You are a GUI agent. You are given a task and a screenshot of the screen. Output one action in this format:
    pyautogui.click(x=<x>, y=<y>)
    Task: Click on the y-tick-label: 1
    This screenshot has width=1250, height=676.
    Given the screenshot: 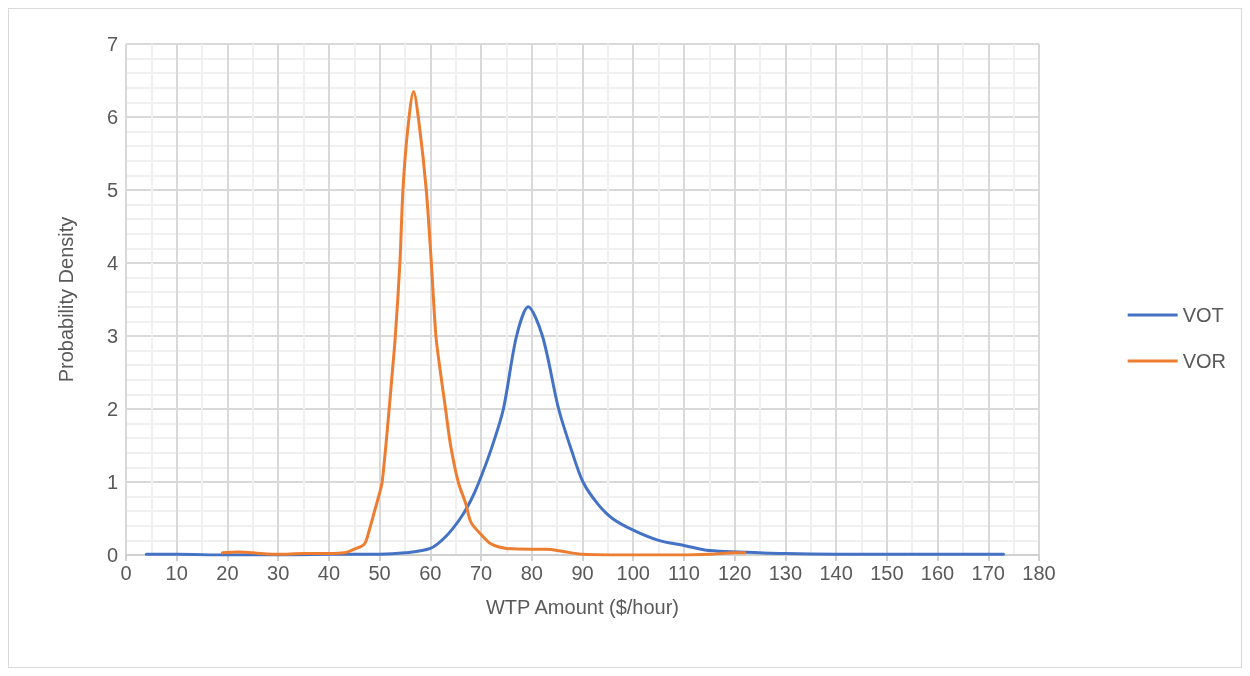 What is the action you would take?
    pyautogui.click(x=112, y=482)
    